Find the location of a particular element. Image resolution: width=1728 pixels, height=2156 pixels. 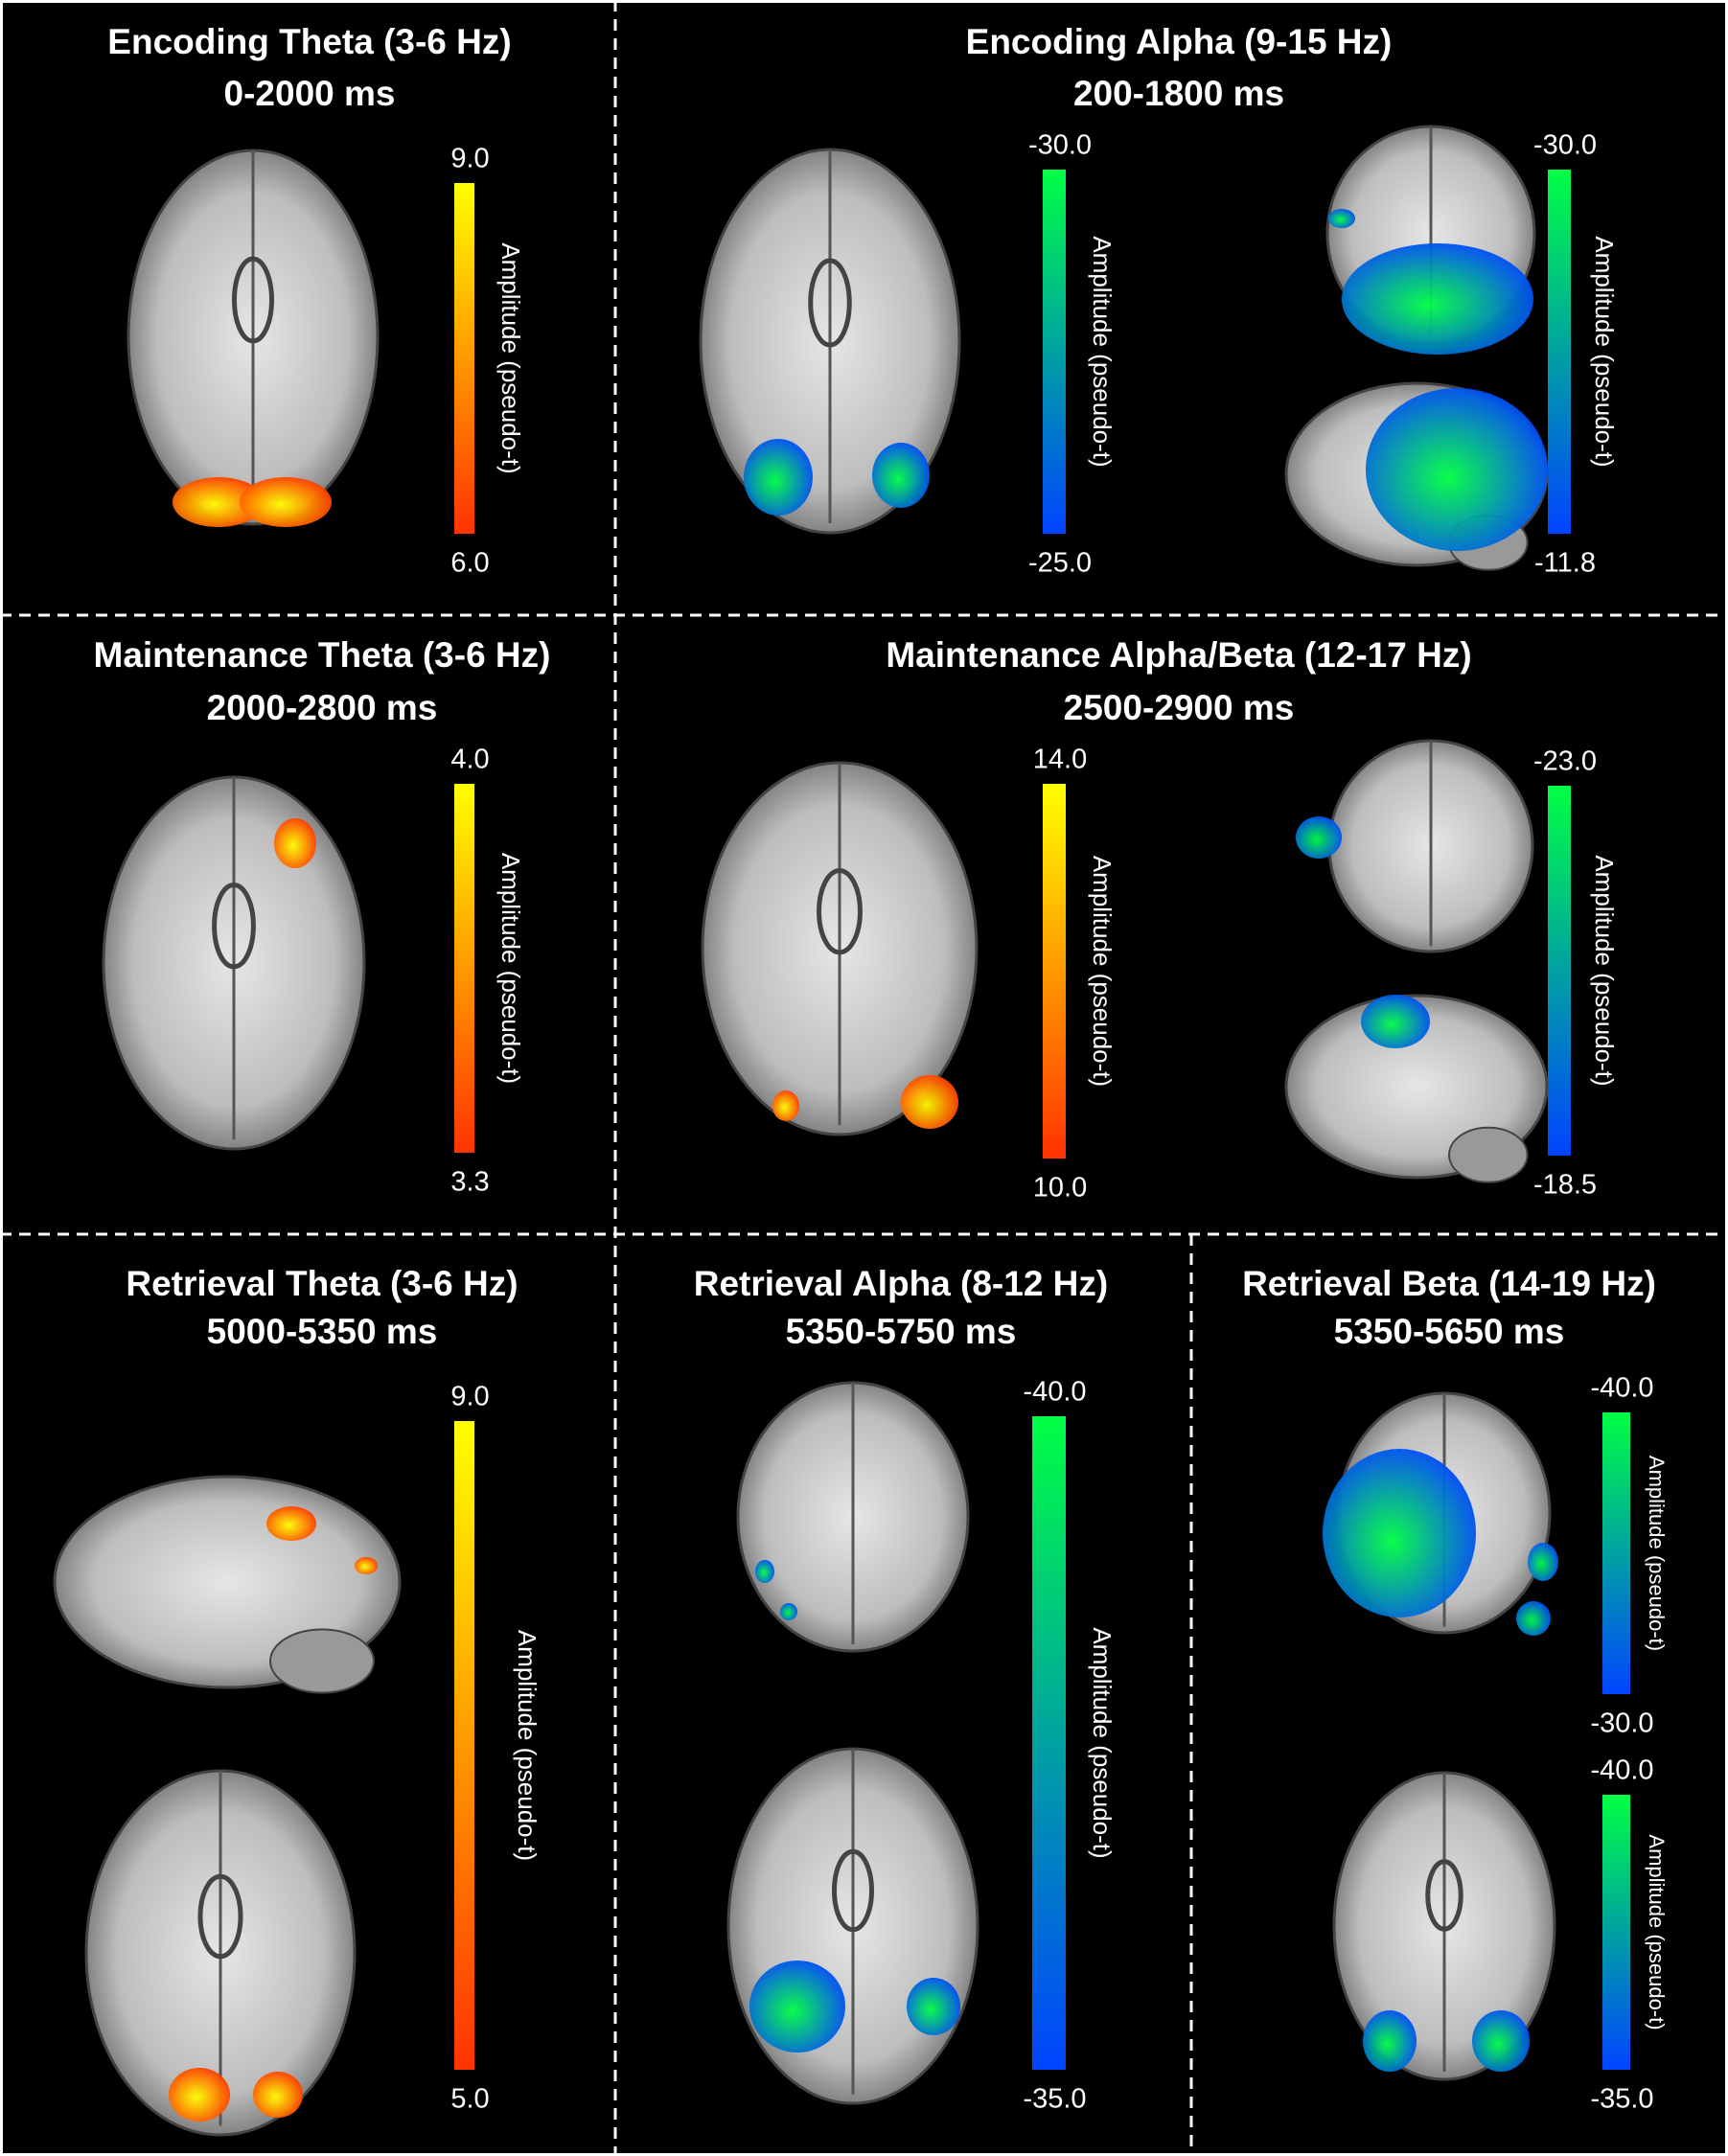

colorbar-min: 5.0 is located at coordinates (469, 2099).